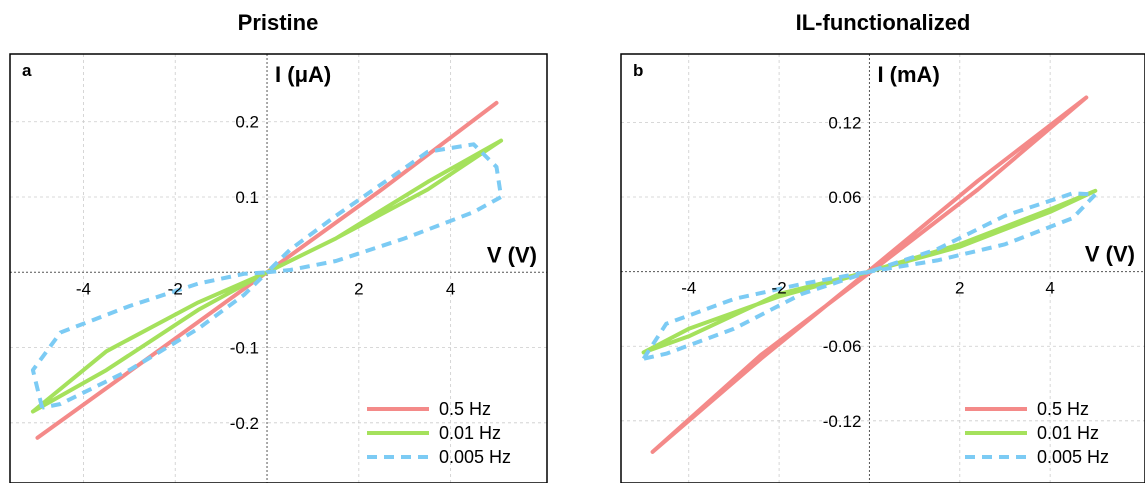 This screenshot has width=1145, height=483. I want to click on panel-label: a, so click(27, 70).